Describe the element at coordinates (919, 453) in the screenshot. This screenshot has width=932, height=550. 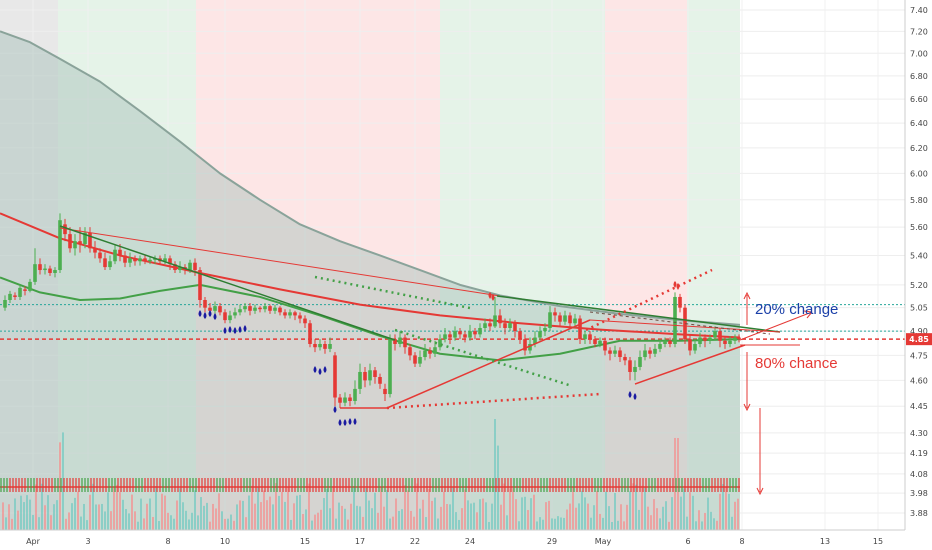
I see `y-tick-label: 4.19` at that location.